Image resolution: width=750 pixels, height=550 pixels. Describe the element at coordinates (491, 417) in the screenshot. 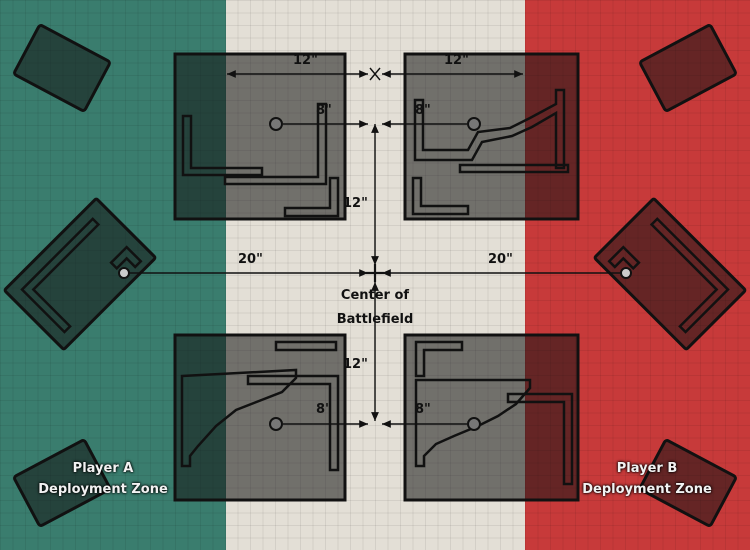

I see `building-bottom-right` at that location.